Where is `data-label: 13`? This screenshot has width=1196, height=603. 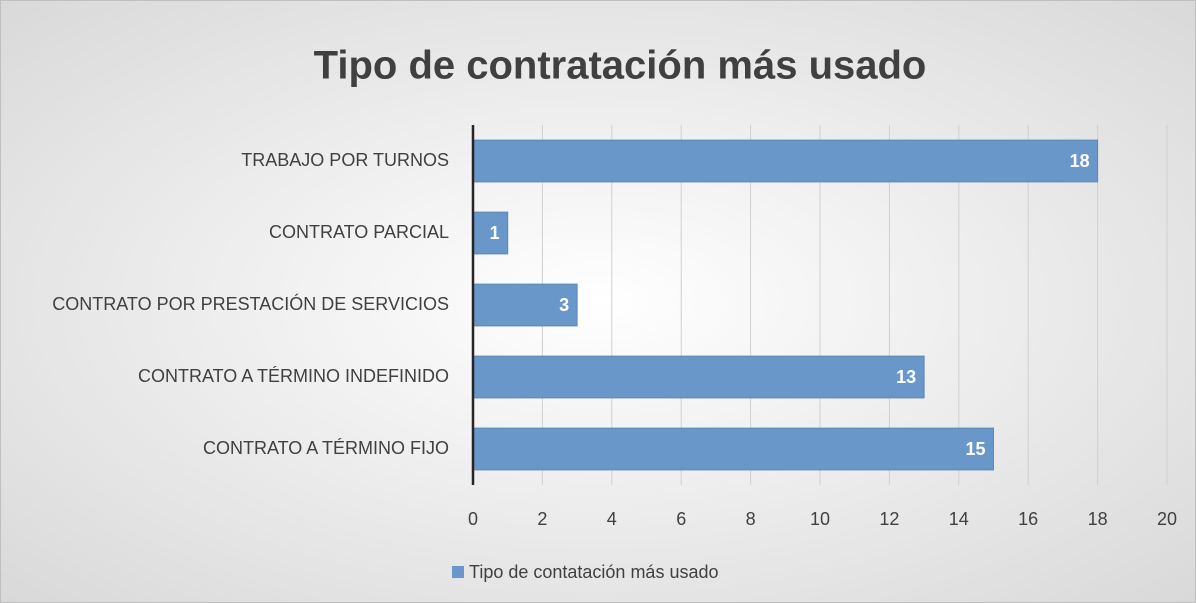
data-label: 13 is located at coordinates (906, 377).